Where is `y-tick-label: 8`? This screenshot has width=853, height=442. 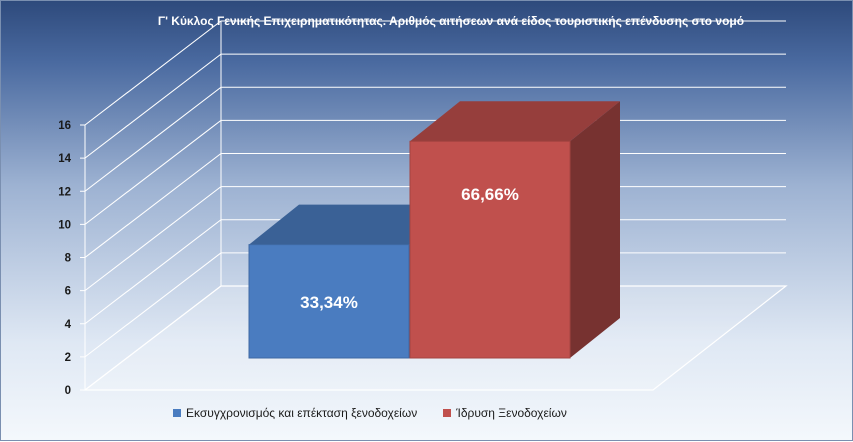
y-tick-label: 8 is located at coordinates (68, 259).